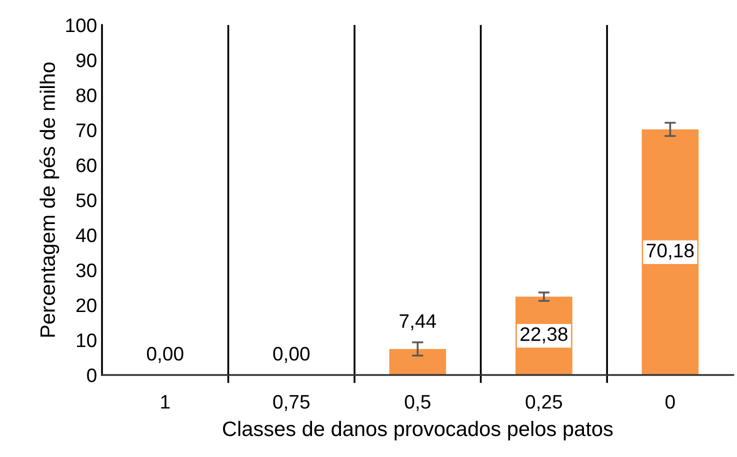  Describe the element at coordinates (670, 401) in the screenshot. I see `x-tick-label: 0` at that location.